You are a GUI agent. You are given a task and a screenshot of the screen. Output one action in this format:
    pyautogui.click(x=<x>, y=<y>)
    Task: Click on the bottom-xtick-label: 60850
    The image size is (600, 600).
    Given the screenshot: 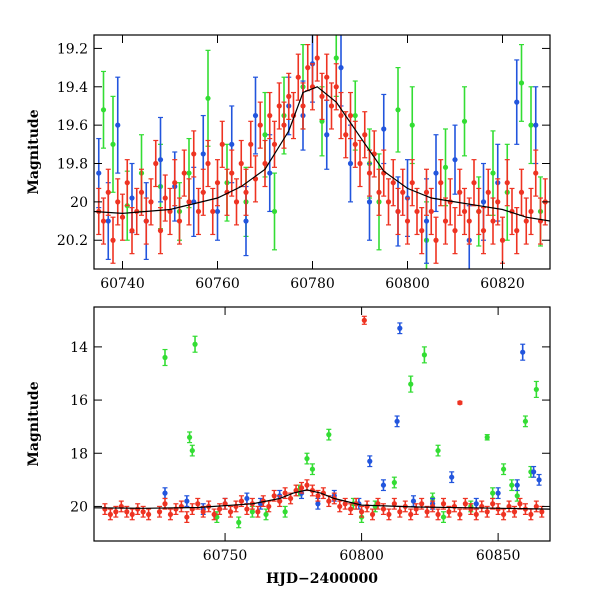 What is the action you would take?
    pyautogui.click(x=498, y=556)
    